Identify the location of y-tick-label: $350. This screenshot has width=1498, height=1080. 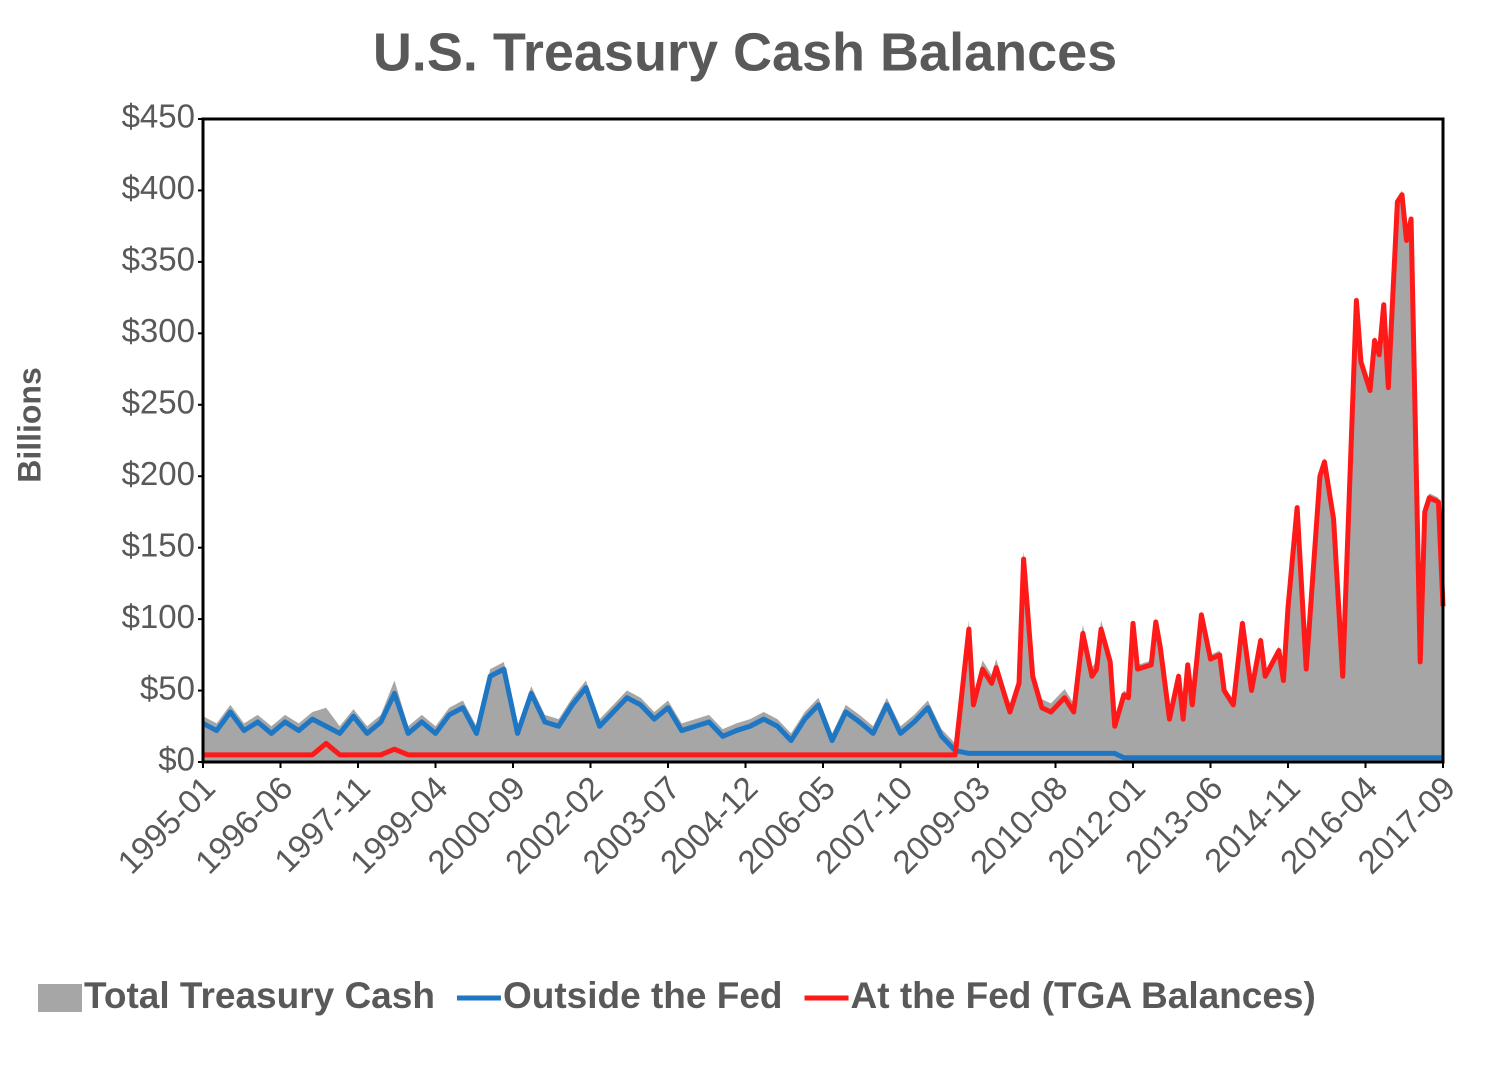
(158, 259).